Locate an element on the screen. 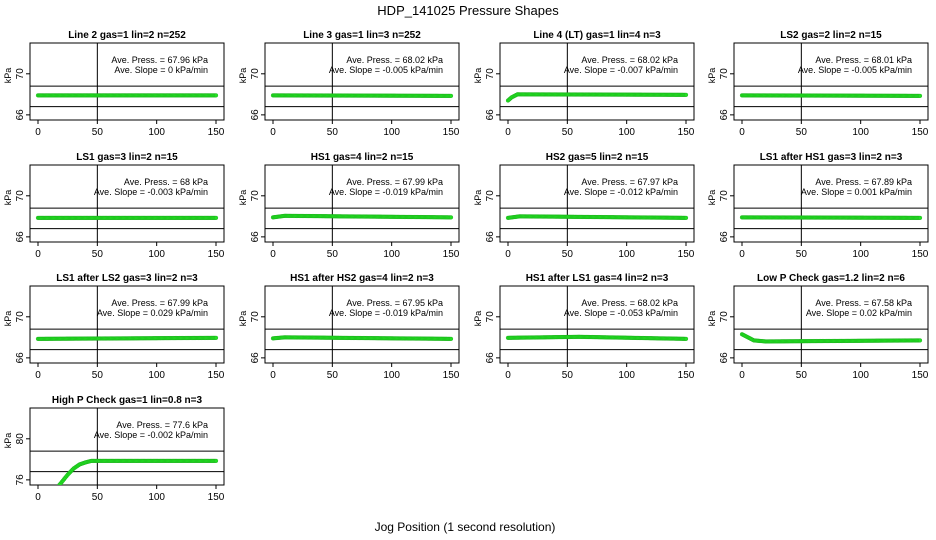 This screenshot has width=936, height=540. panel-title: Line 2 gas=1 lin=2 n=252 is located at coordinates (127, 35).